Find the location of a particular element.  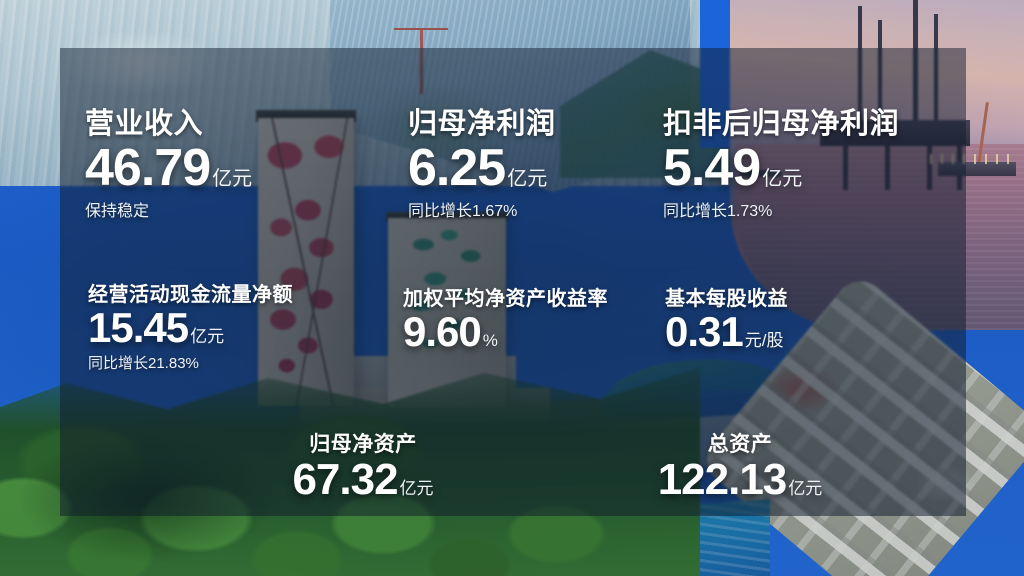

metric-total-assets: 总资产 122.13 亿元 is located at coordinates (740, 465).